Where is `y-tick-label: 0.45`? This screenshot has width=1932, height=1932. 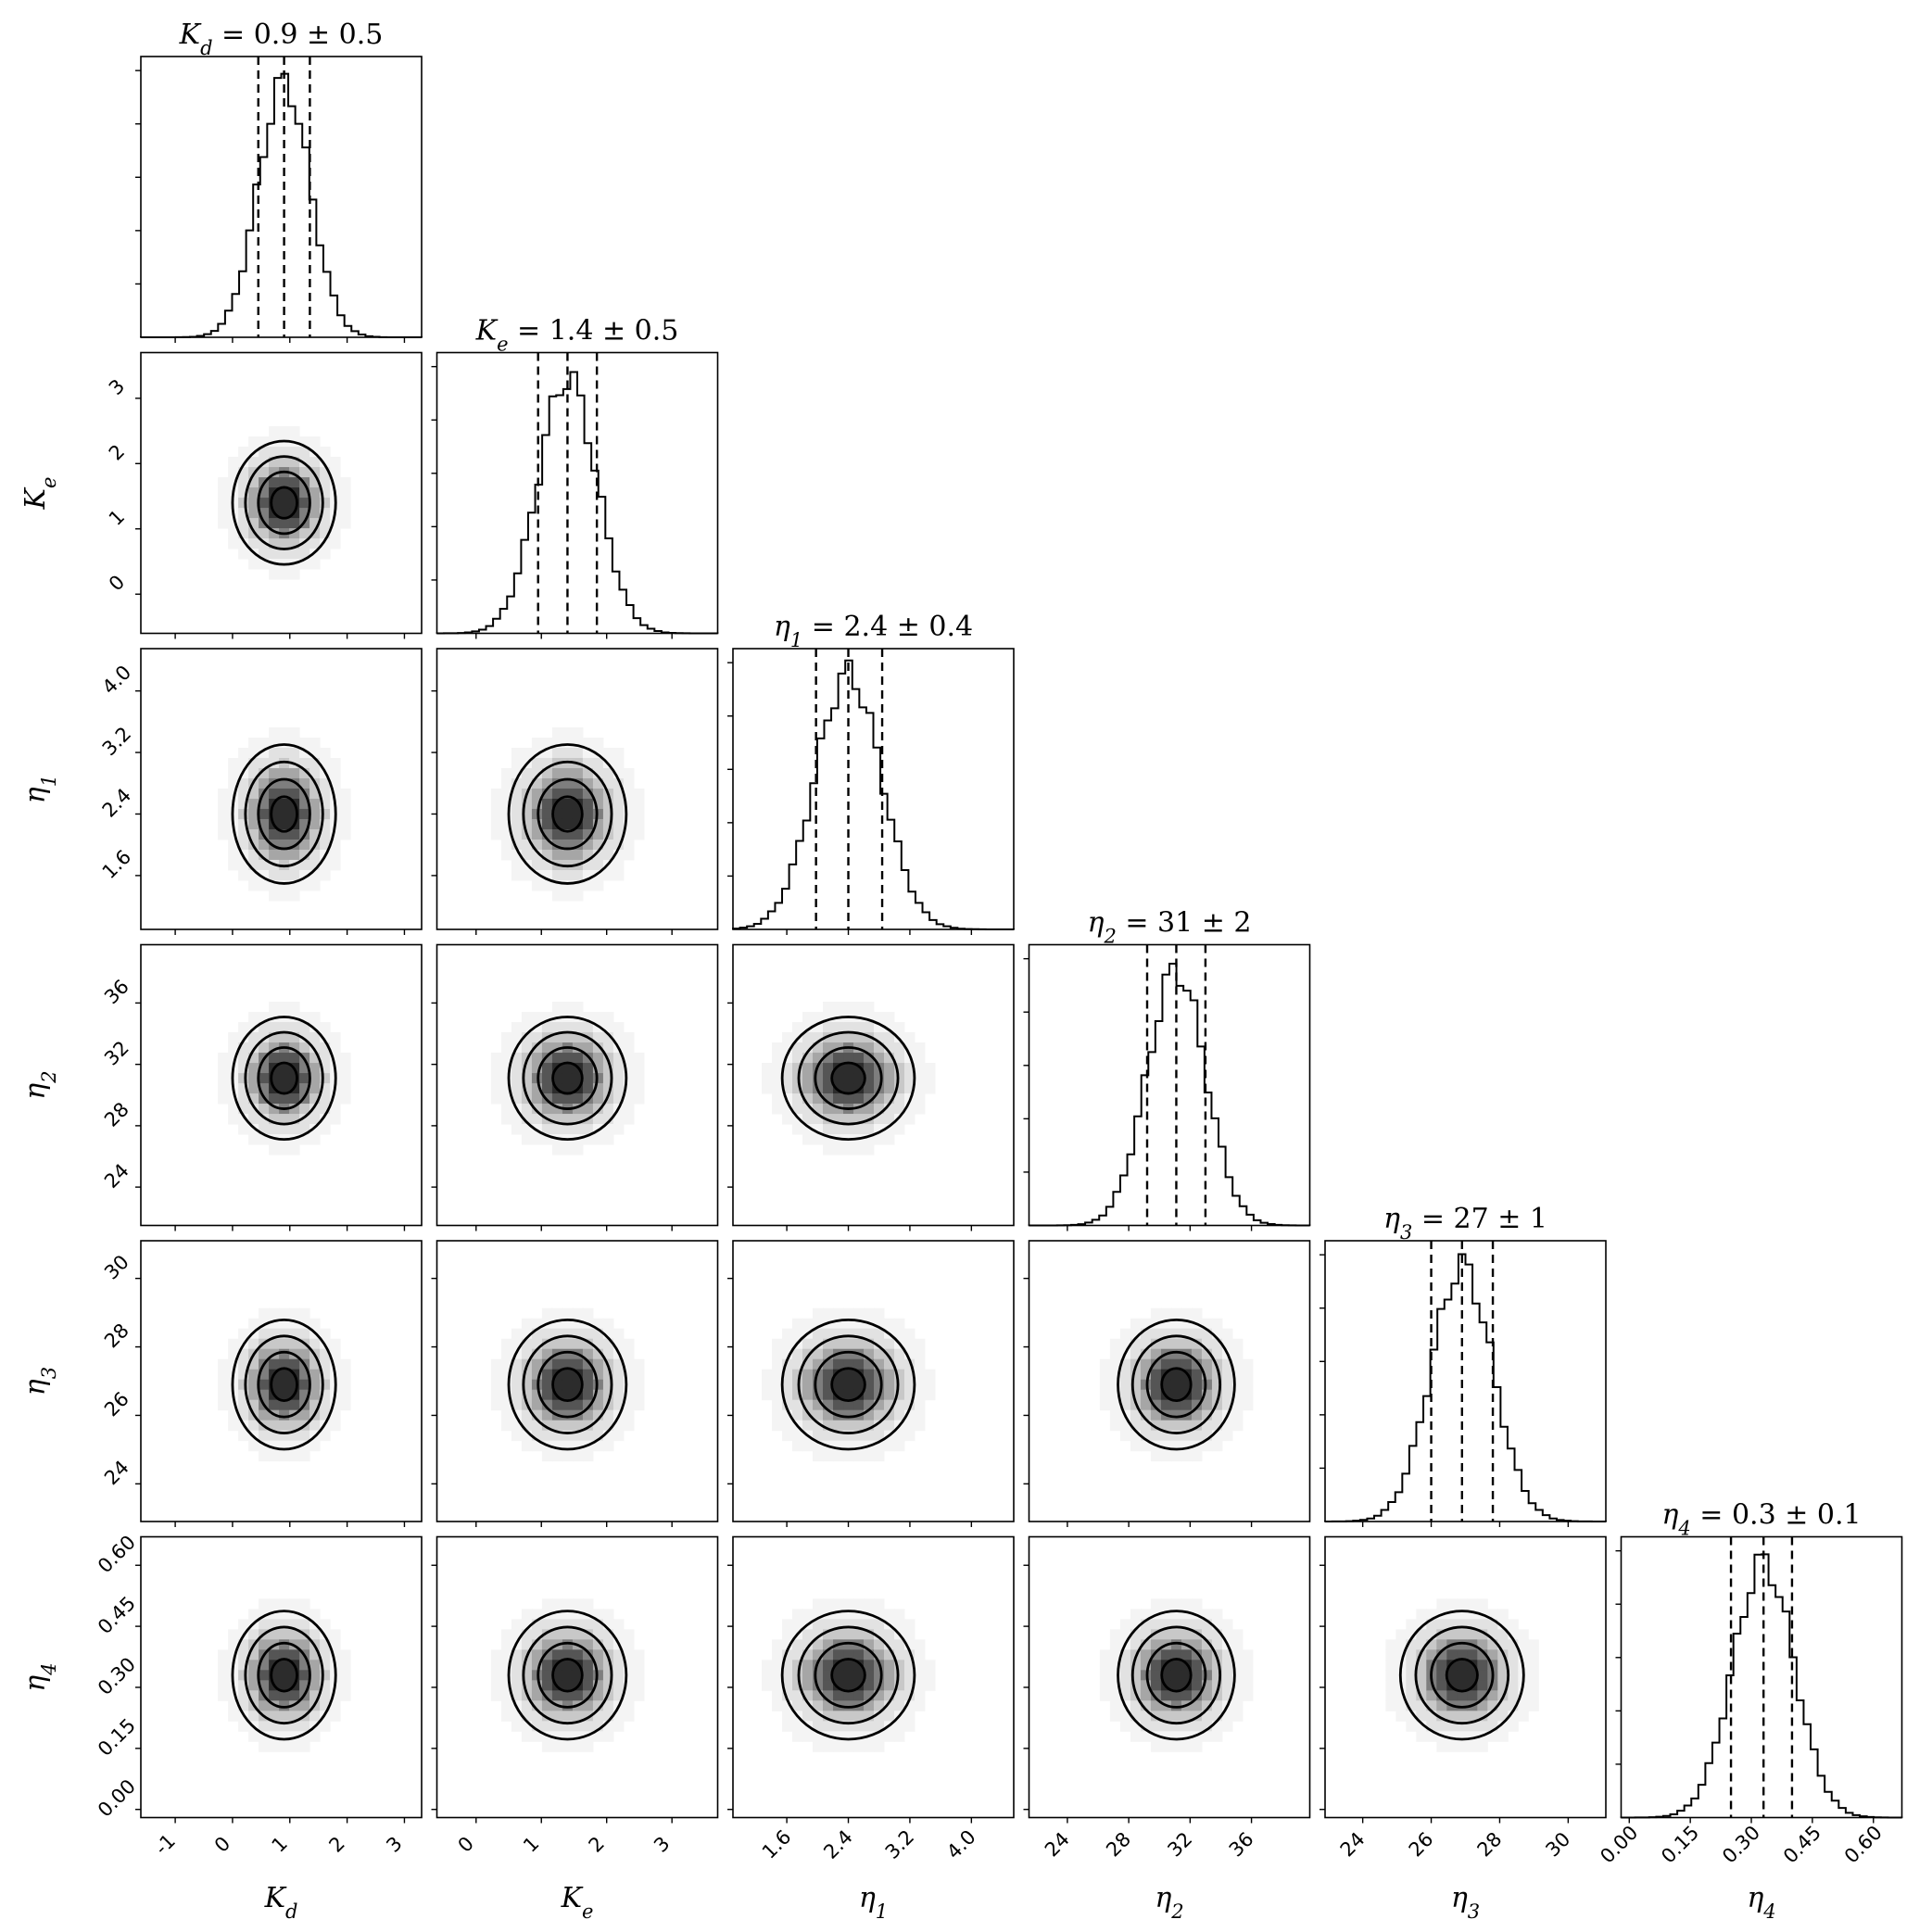
y-tick-label: 0.45 is located at coordinates (117, 1615).